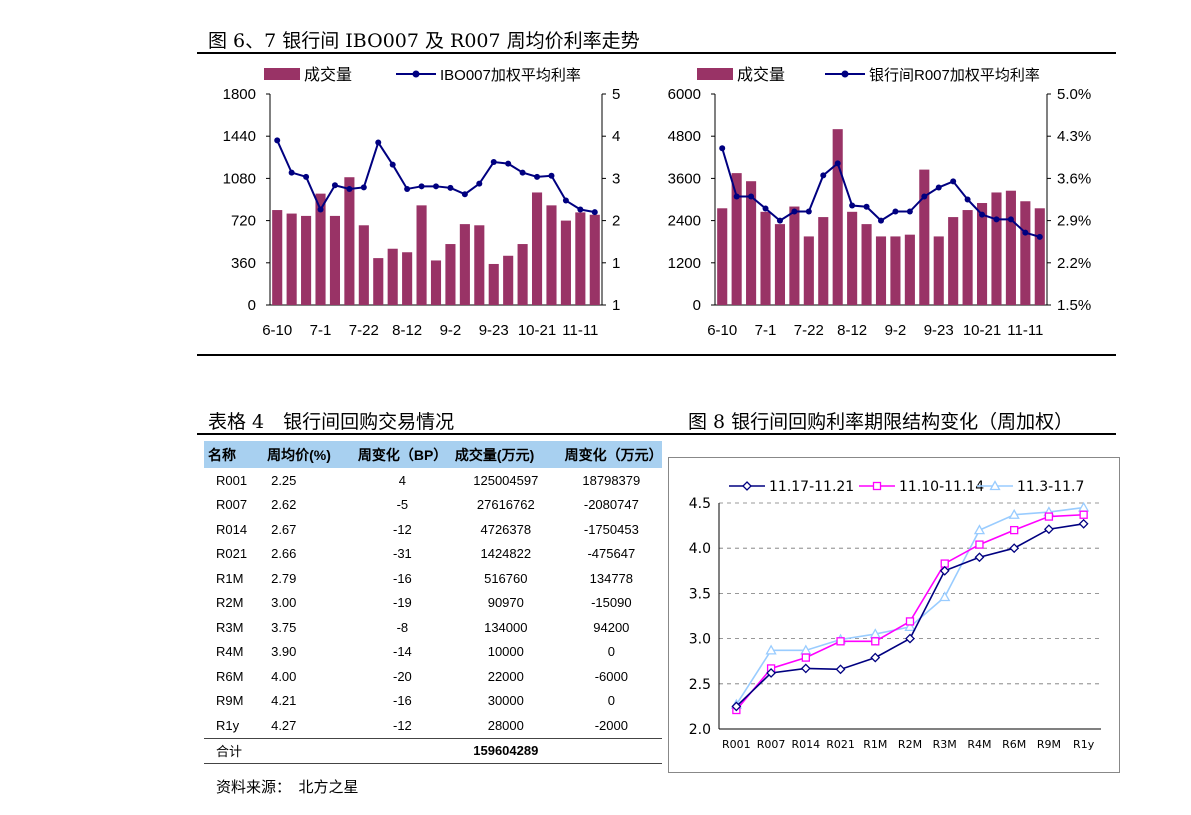 Image resolution: width=1191 pixels, height=815 pixels. What do you see at coordinates (284, 627) in the screenshot?
I see `cell-avg: 3.75` at bounding box center [284, 627].